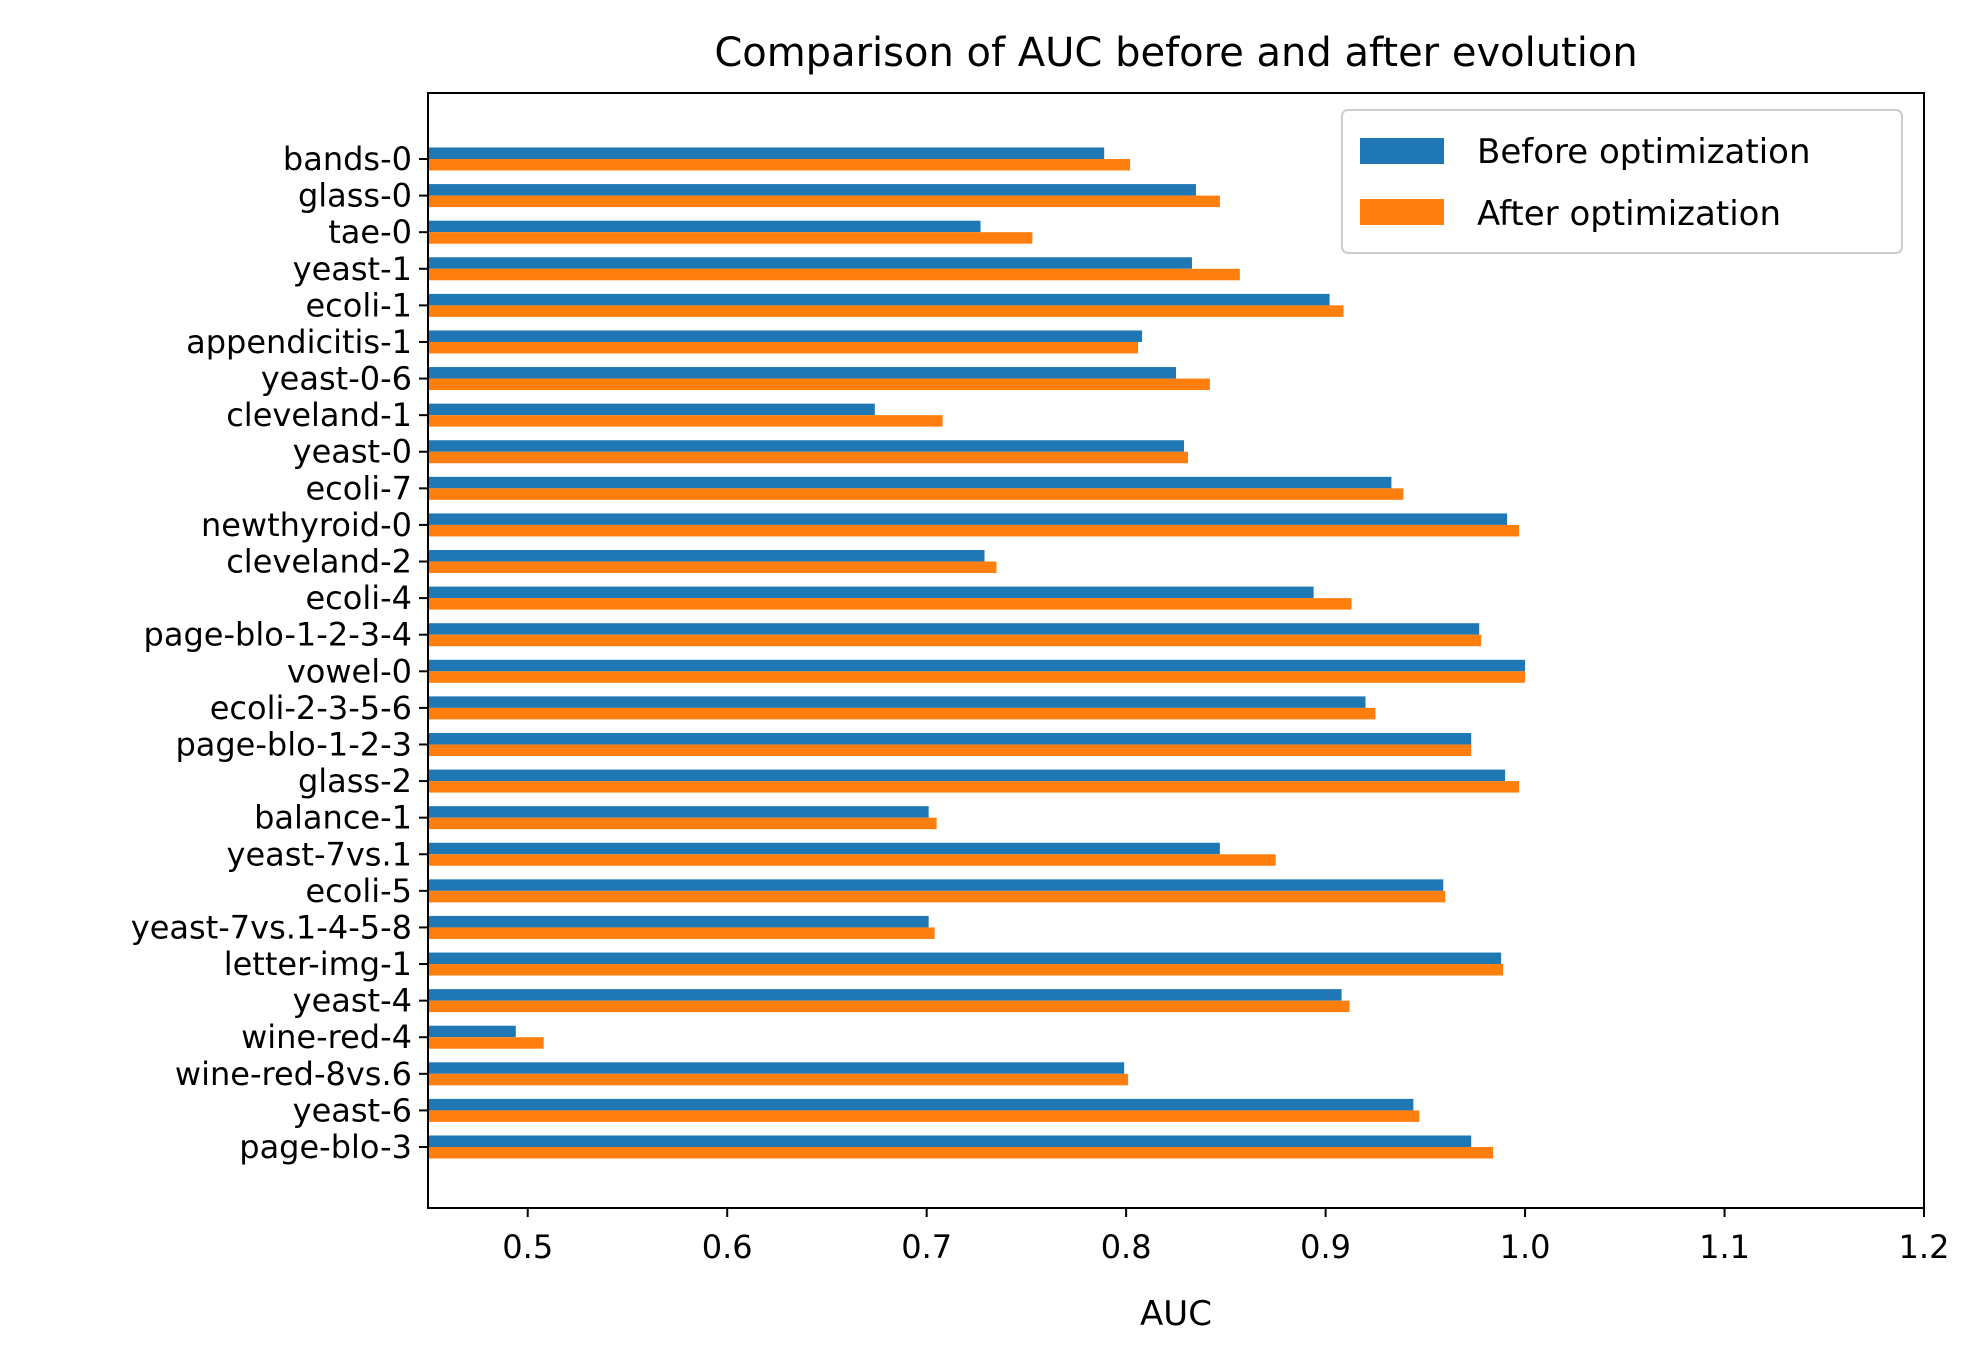 This screenshot has height=1361, width=1976. What do you see at coordinates (352, 1110) in the screenshot?
I see `y-tick-label: yeast-6` at bounding box center [352, 1110].